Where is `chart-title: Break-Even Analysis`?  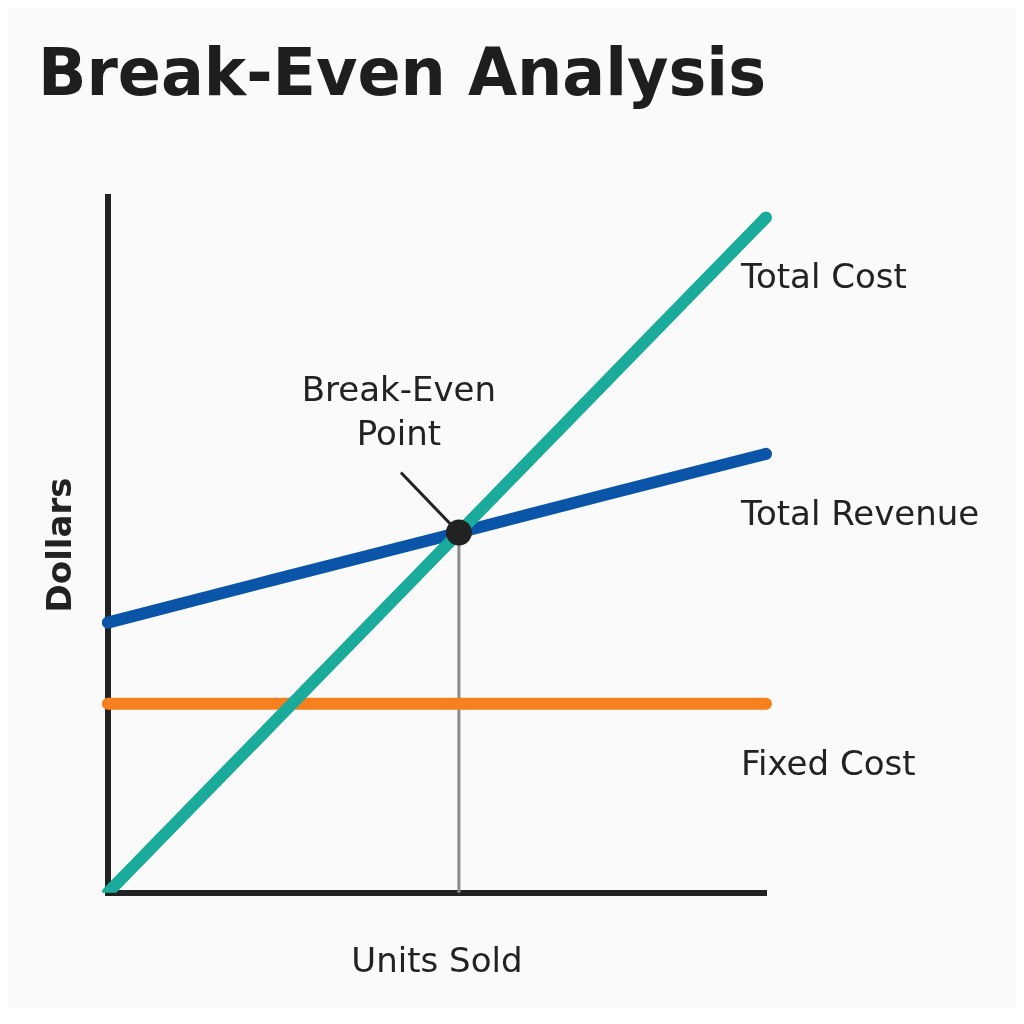 chart-title: Break-Even Analysis is located at coordinates (402, 72).